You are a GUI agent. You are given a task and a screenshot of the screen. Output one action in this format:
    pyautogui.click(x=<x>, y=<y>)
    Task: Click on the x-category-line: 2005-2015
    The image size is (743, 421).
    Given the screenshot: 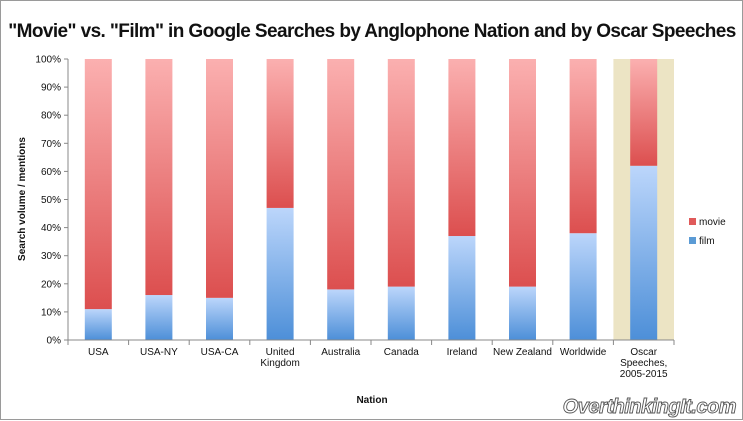 What is the action you would take?
    pyautogui.click(x=644, y=374)
    